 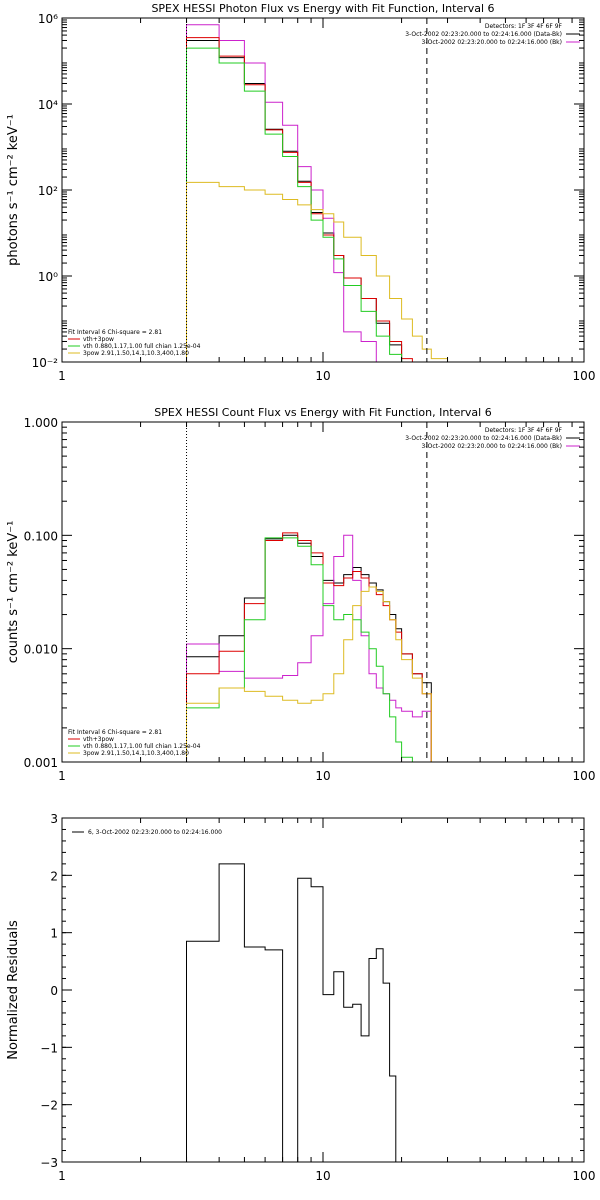 I want to click on y-tick-label: 10⁴, so click(x=48, y=105).